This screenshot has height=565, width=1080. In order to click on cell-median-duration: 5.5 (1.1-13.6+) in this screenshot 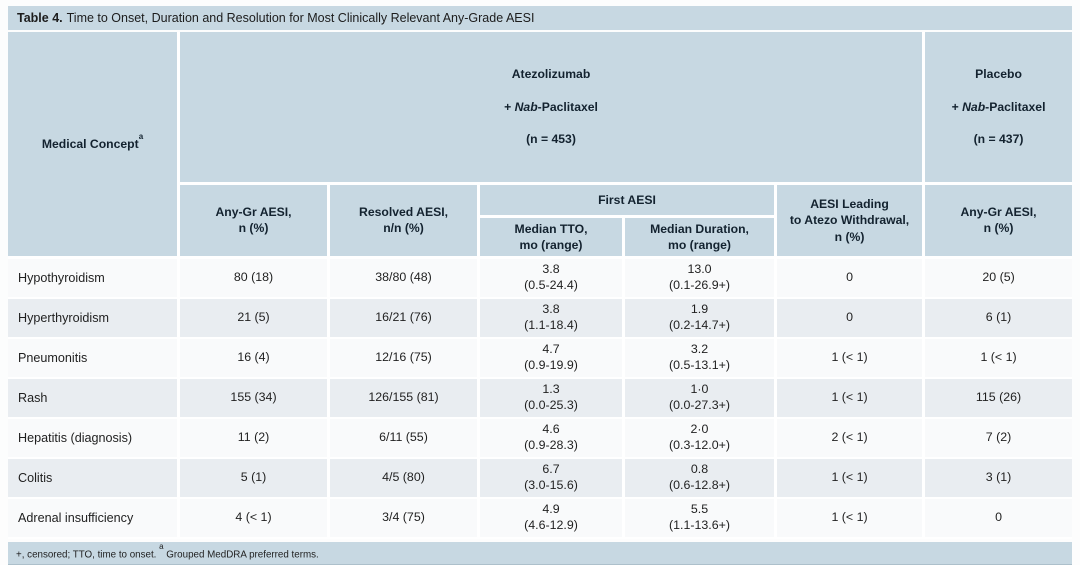, I will do `click(701, 518)`.